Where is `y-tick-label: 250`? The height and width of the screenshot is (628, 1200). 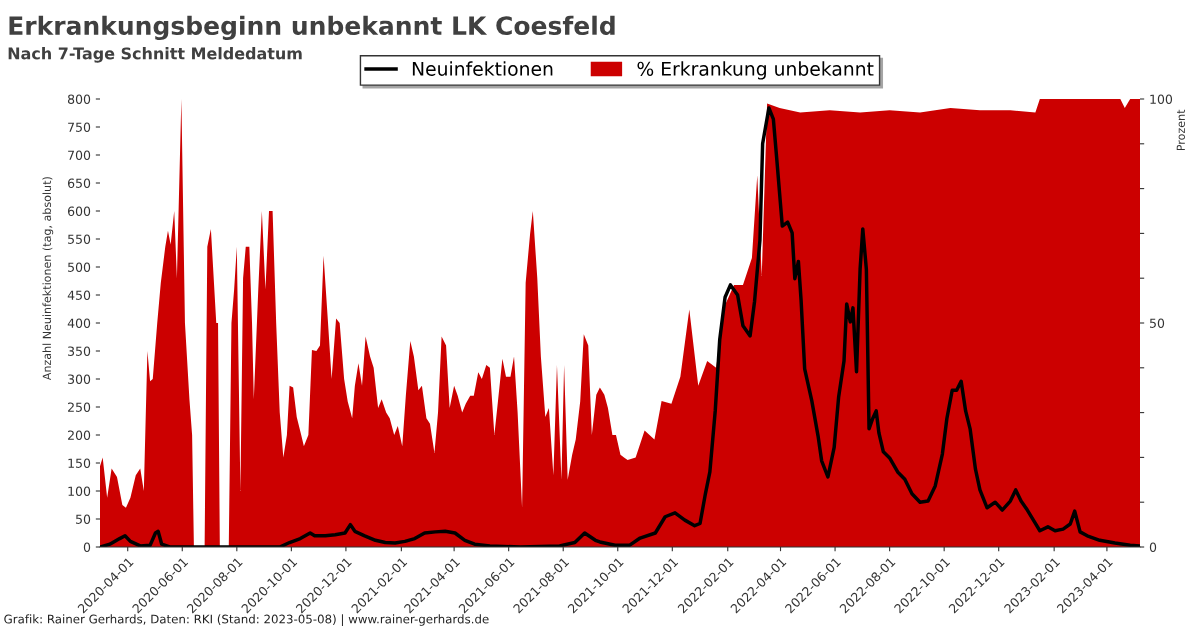
y-tick-label: 250 is located at coordinates (79, 407).